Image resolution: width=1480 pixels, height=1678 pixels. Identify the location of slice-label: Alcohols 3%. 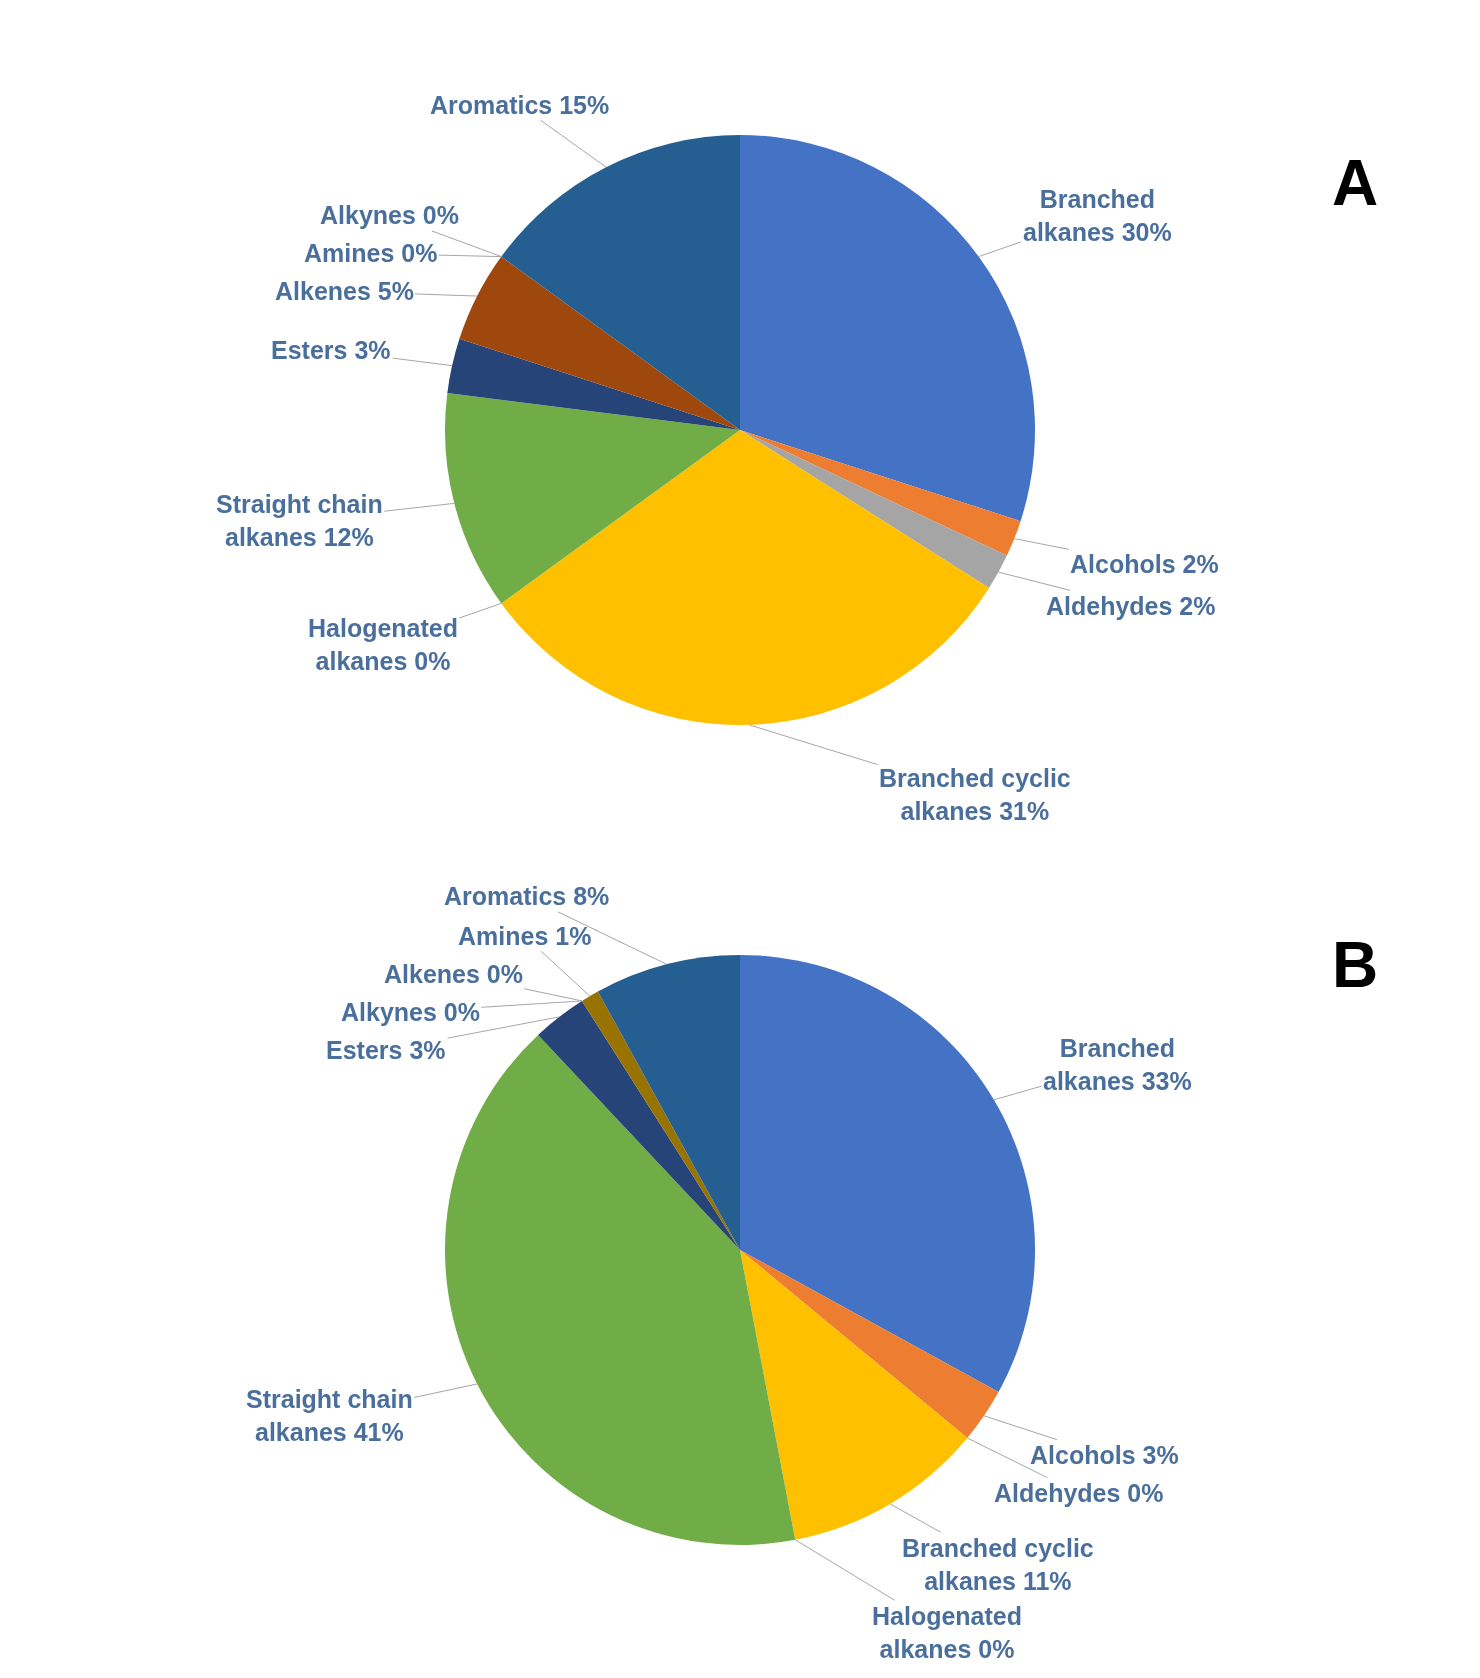
(1104, 1455).